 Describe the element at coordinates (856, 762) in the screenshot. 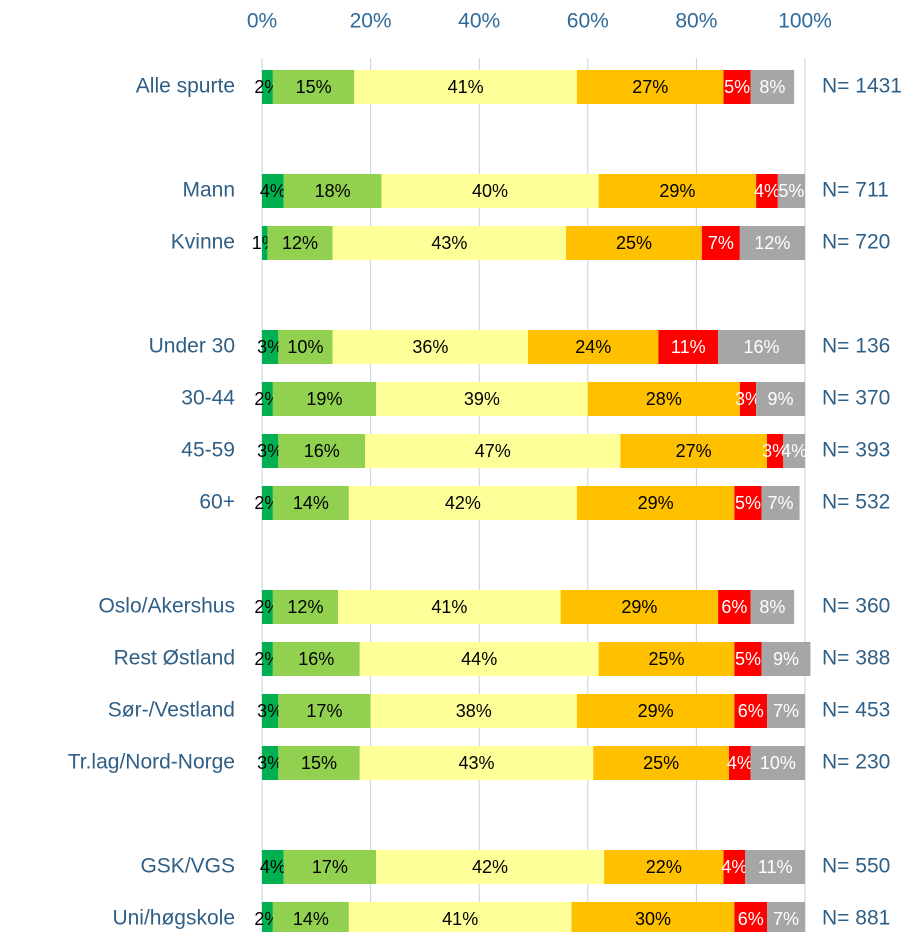

I see `n-label: N= 230` at that location.